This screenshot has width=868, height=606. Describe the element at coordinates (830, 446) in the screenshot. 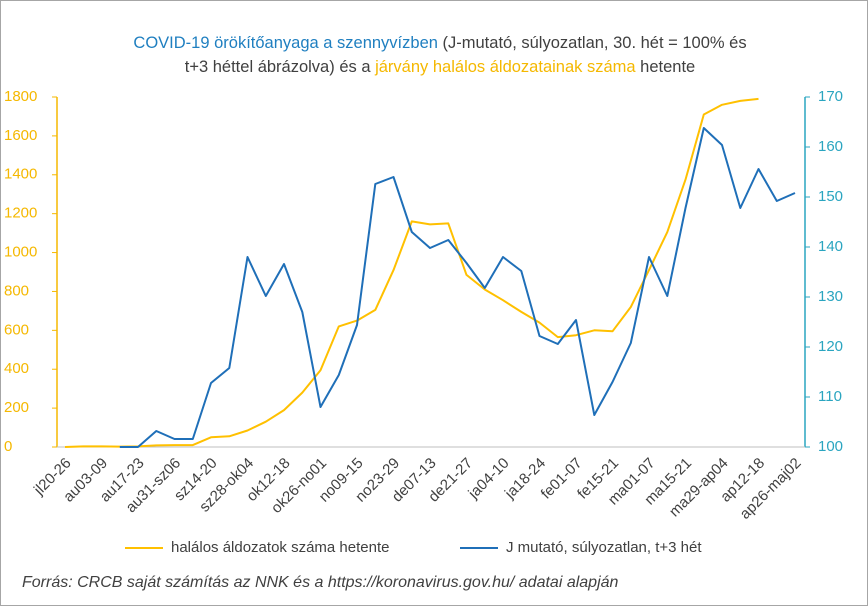

I see `y2-tick-label: 100` at that location.